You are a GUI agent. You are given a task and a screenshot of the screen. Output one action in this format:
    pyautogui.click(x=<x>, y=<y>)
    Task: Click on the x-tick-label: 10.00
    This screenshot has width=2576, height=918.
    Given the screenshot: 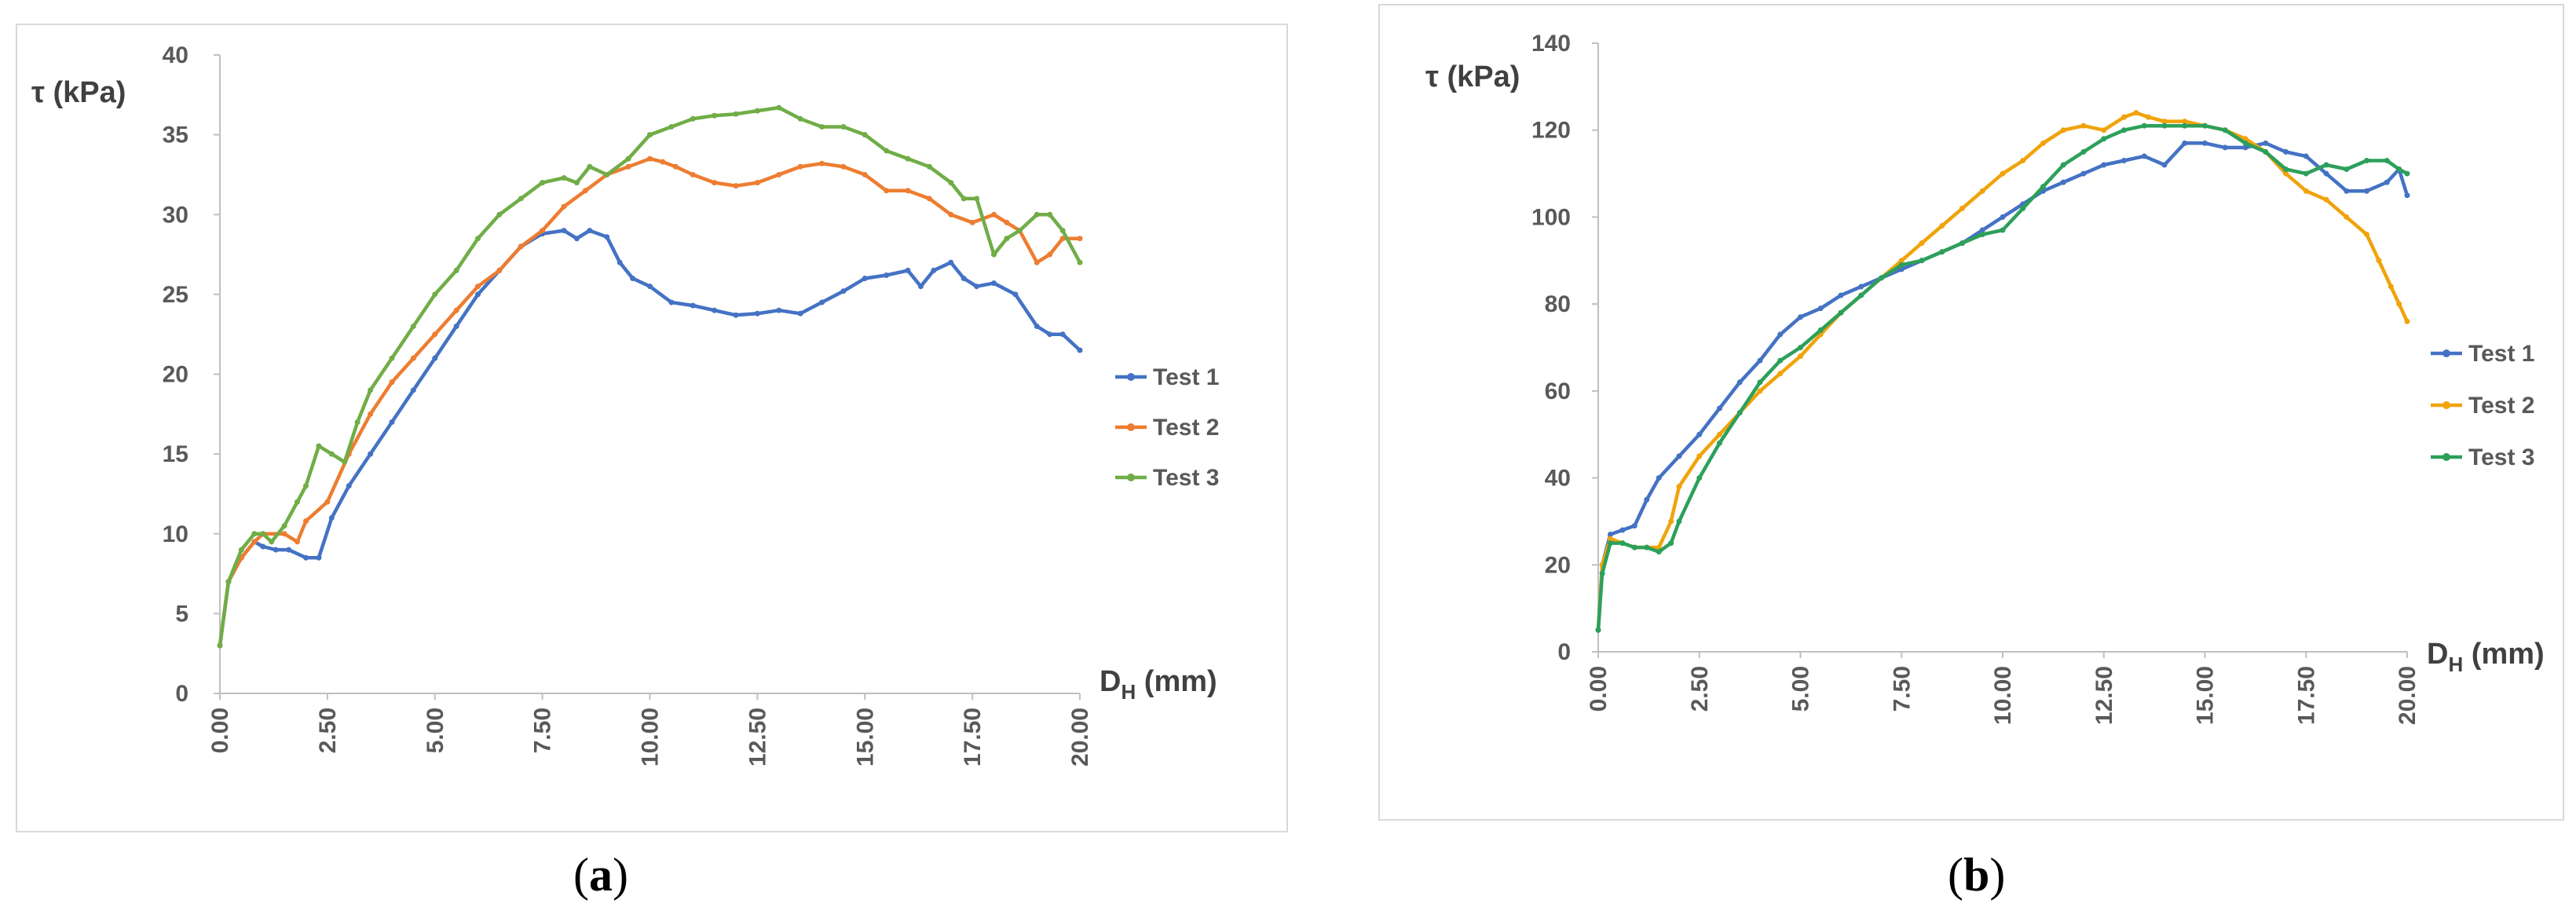 What is the action you would take?
    pyautogui.click(x=651, y=737)
    